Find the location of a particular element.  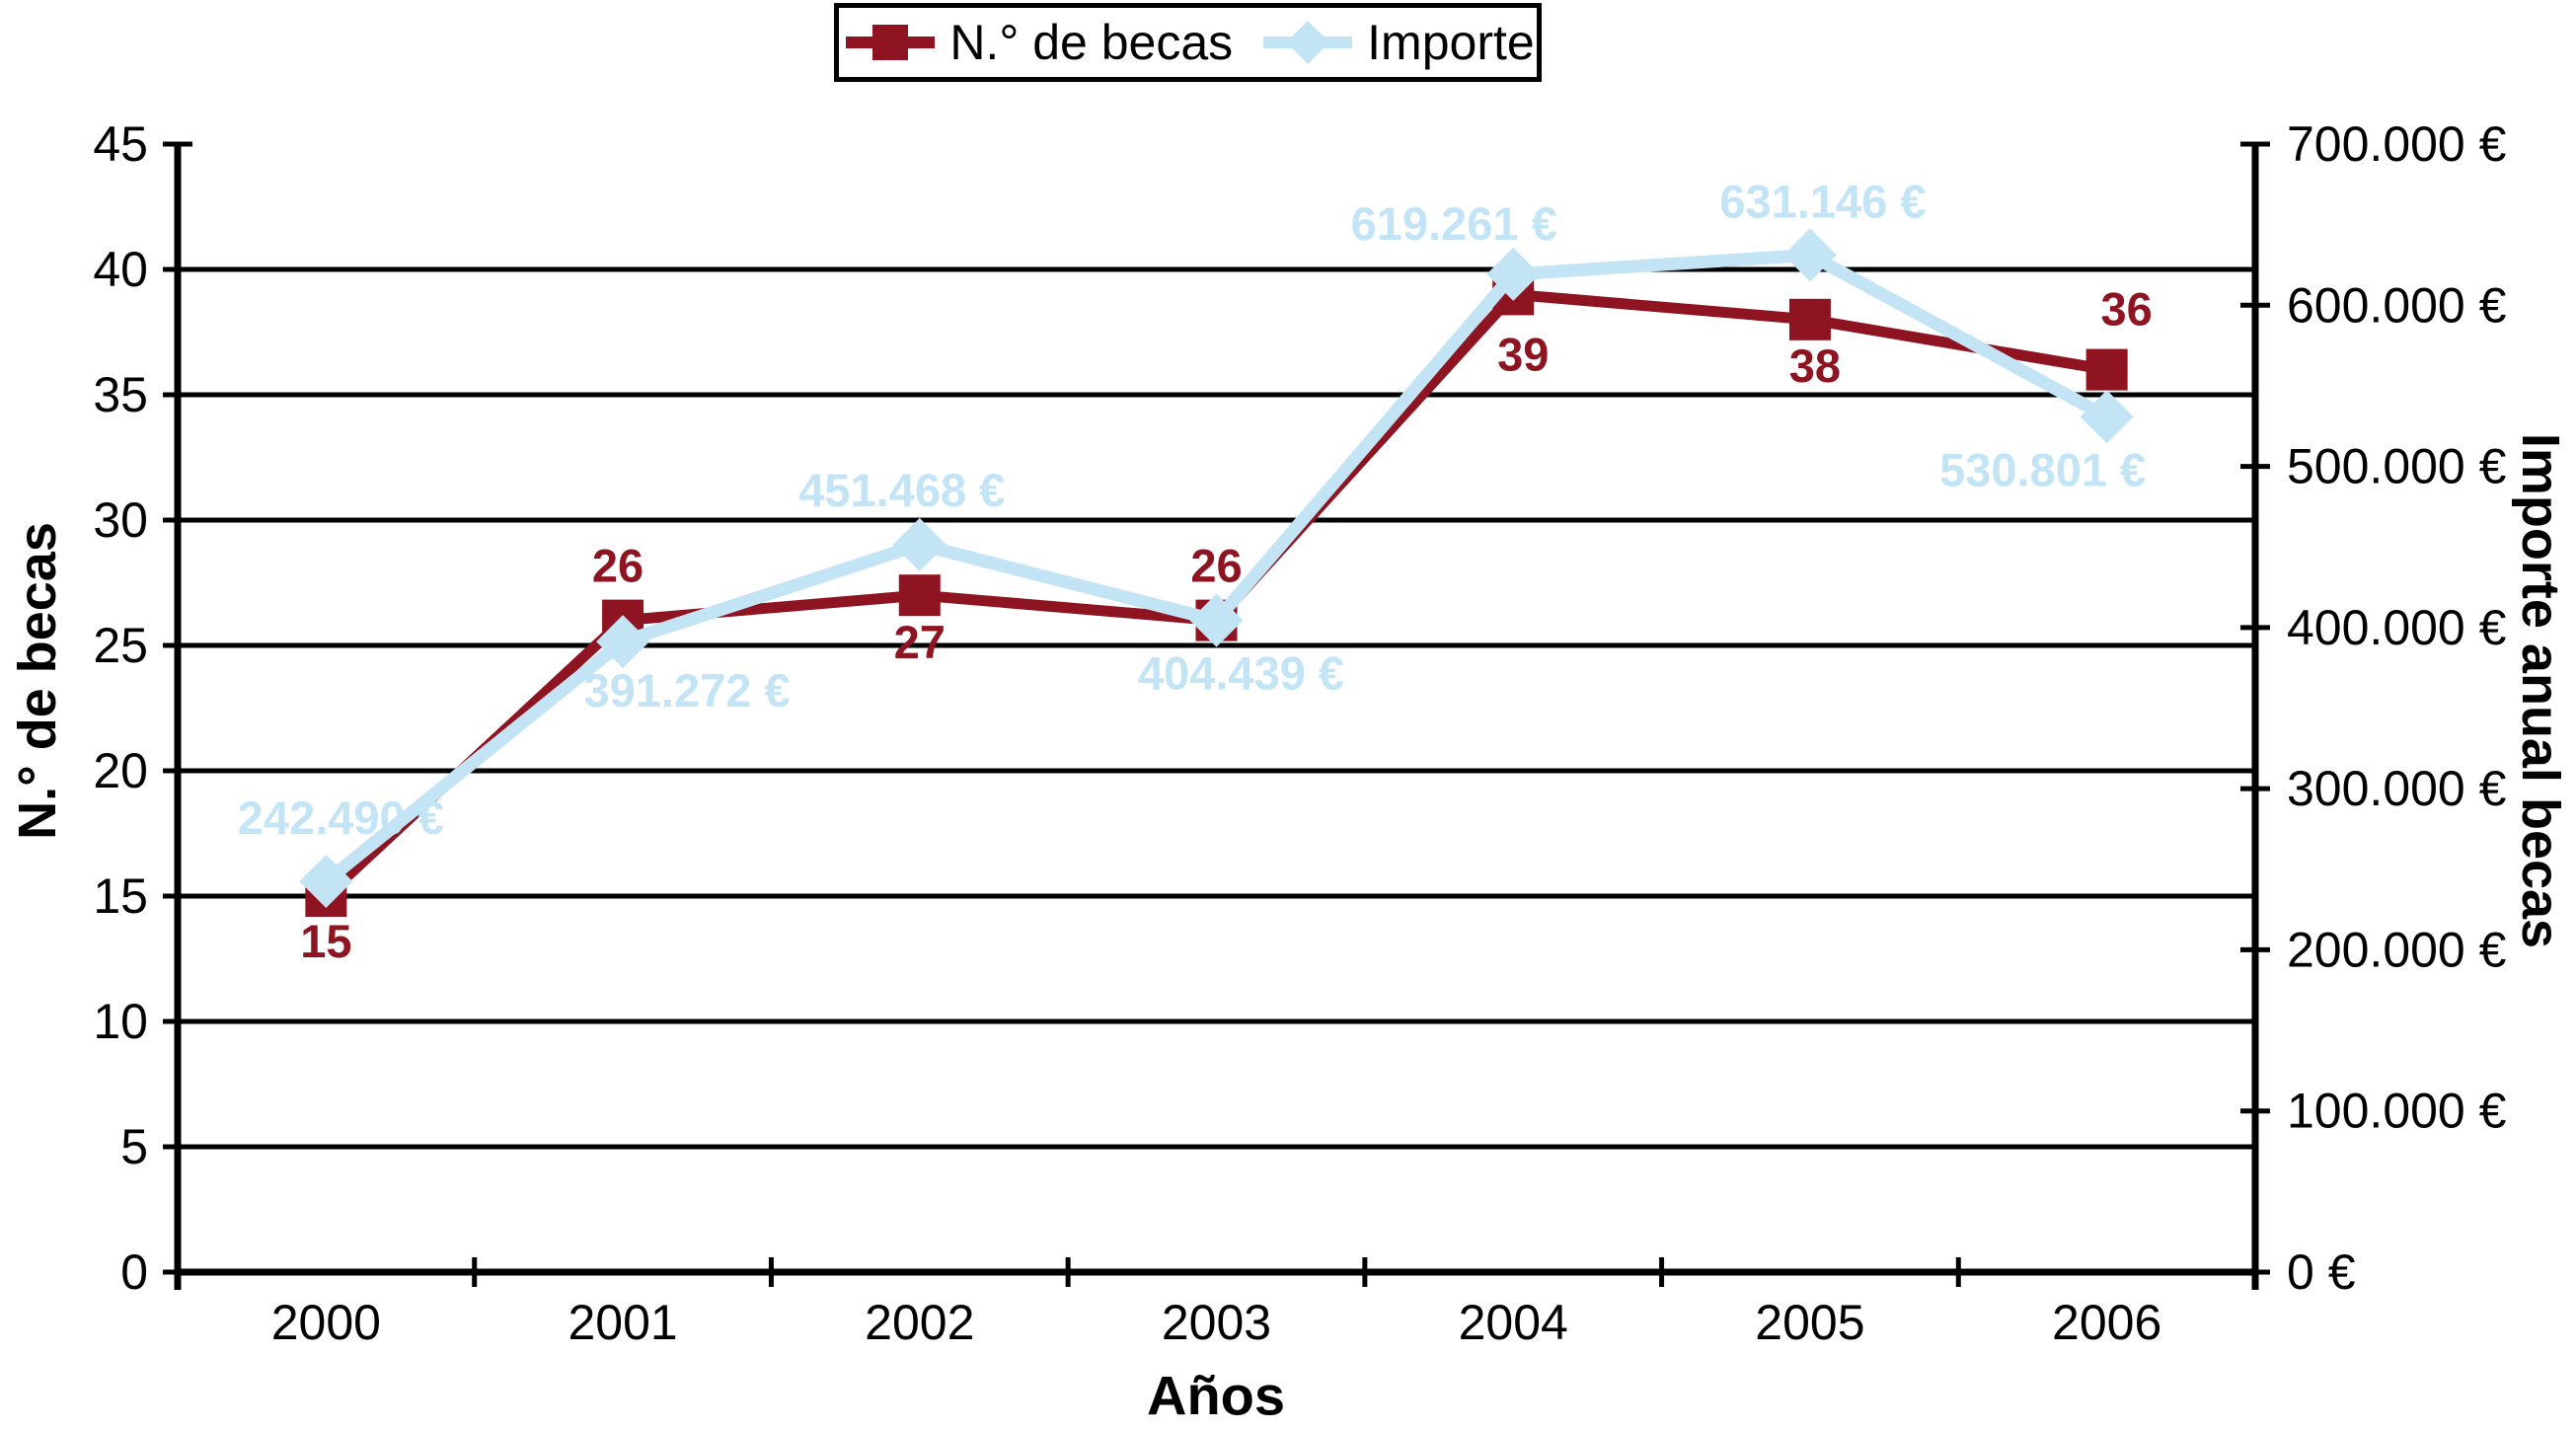

legend-label-importe: Importe is located at coordinates (1451, 42).